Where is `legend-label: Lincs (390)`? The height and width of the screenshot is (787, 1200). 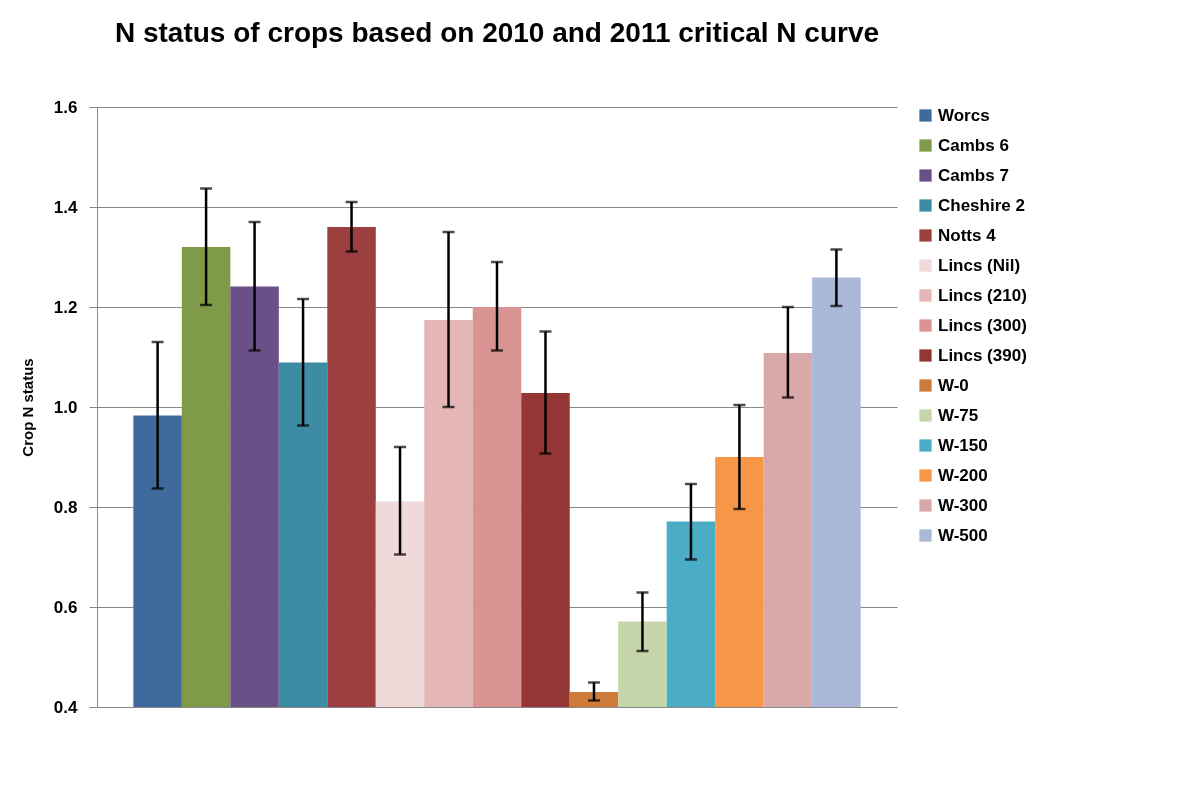
legend-label: Lincs (390) is located at coordinates (982, 355).